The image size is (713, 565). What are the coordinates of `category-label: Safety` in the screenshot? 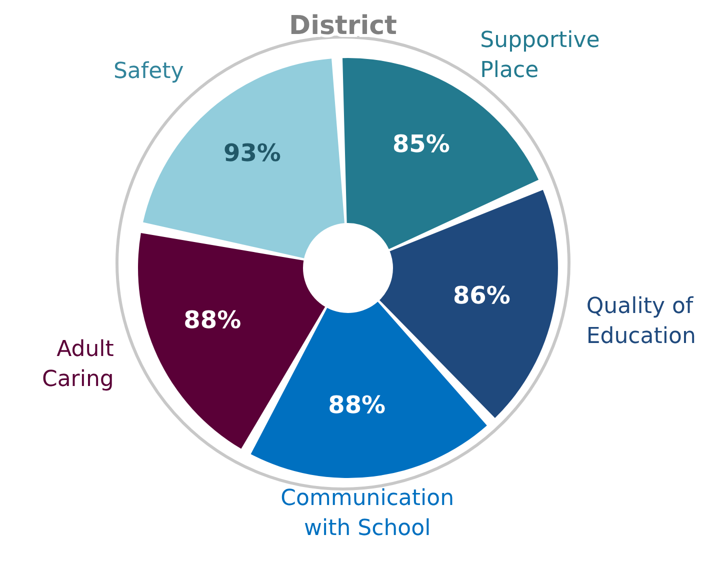 It's located at (148, 71).